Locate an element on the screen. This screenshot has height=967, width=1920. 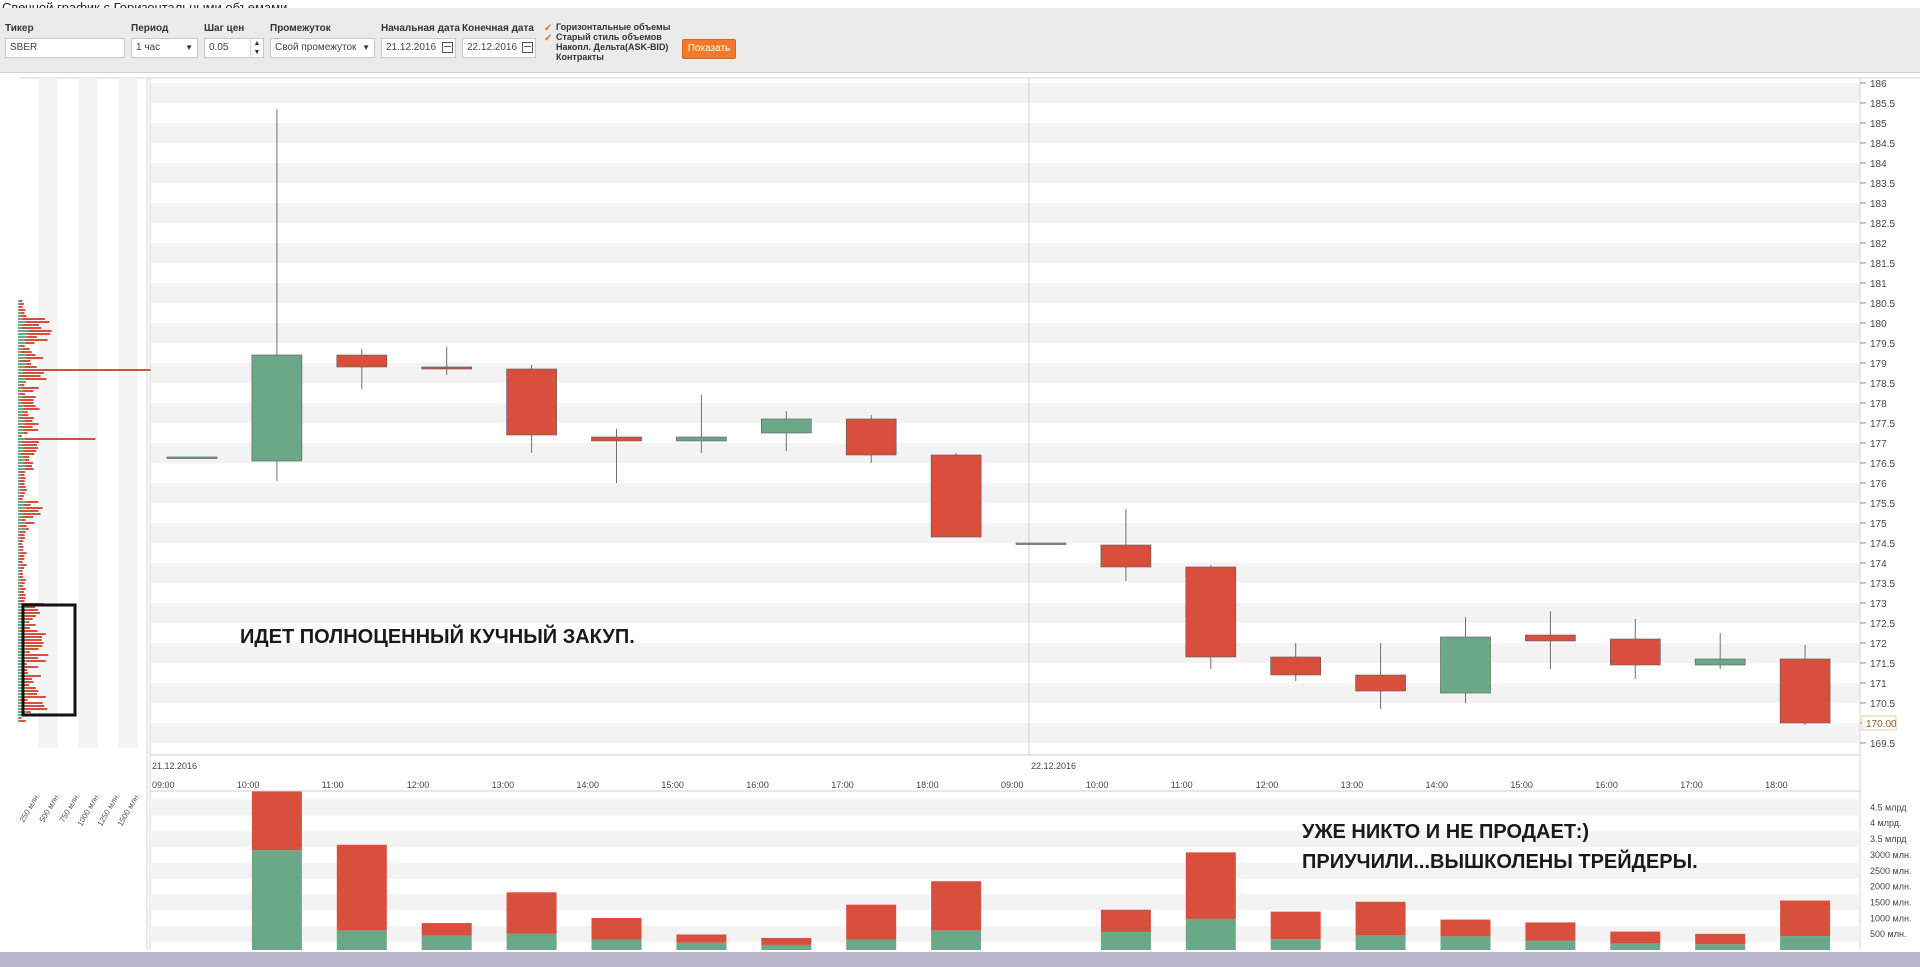
date-label: 21.12.2016 is located at coordinates (174, 766).